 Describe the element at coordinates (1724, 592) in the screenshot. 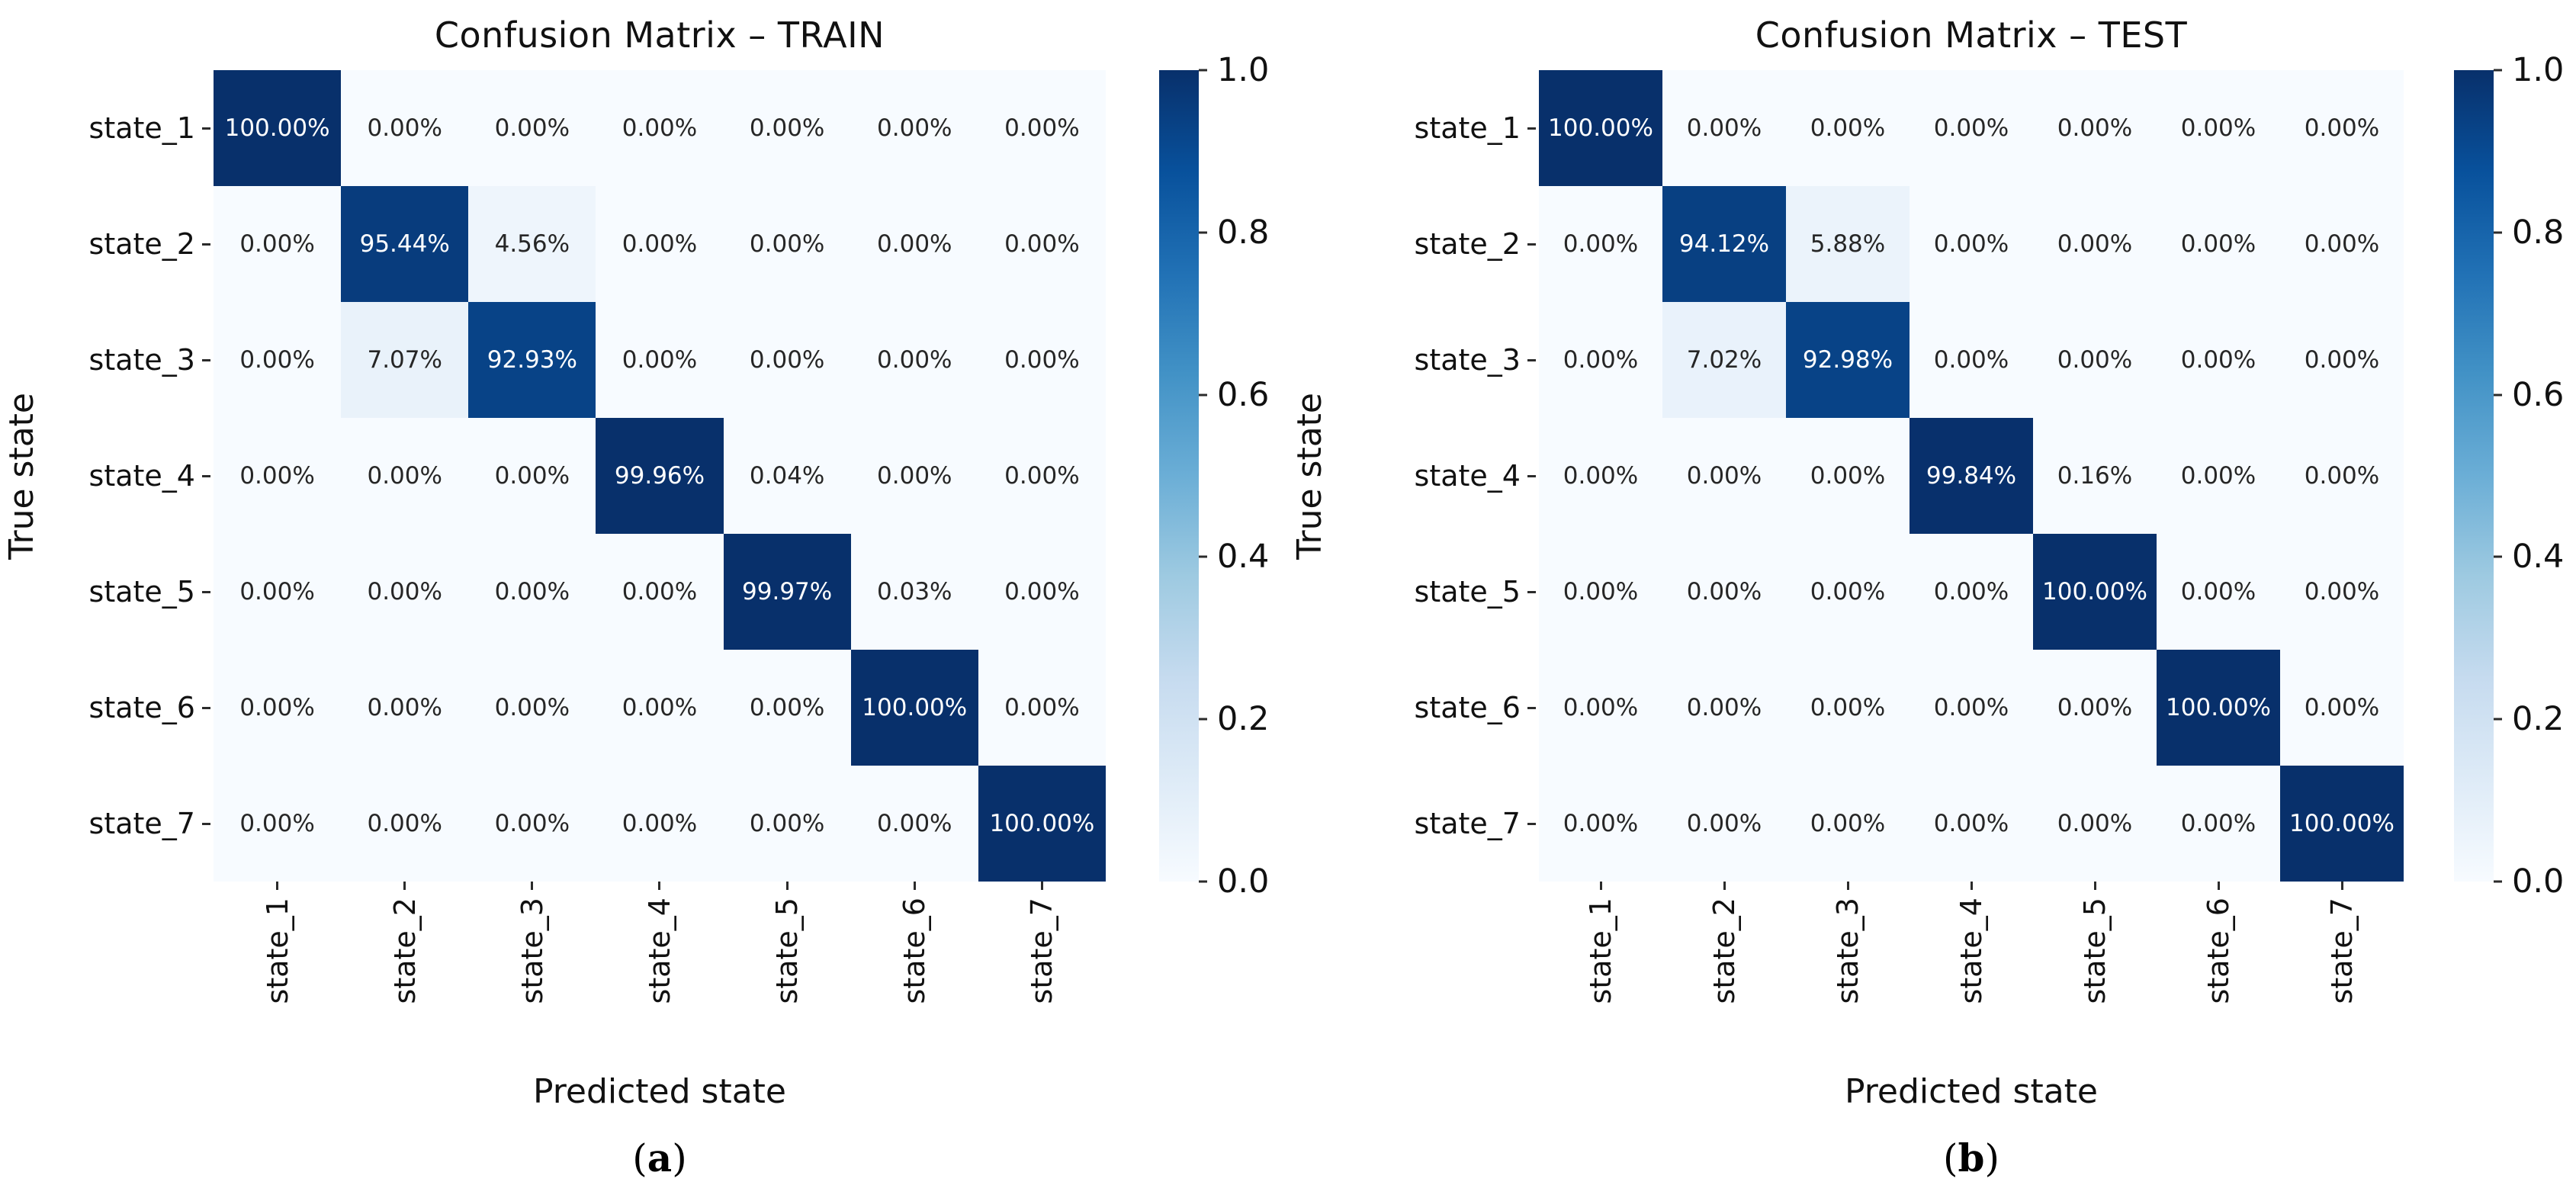

I see `heatmap-cell-r5c2: 0.00%` at that location.